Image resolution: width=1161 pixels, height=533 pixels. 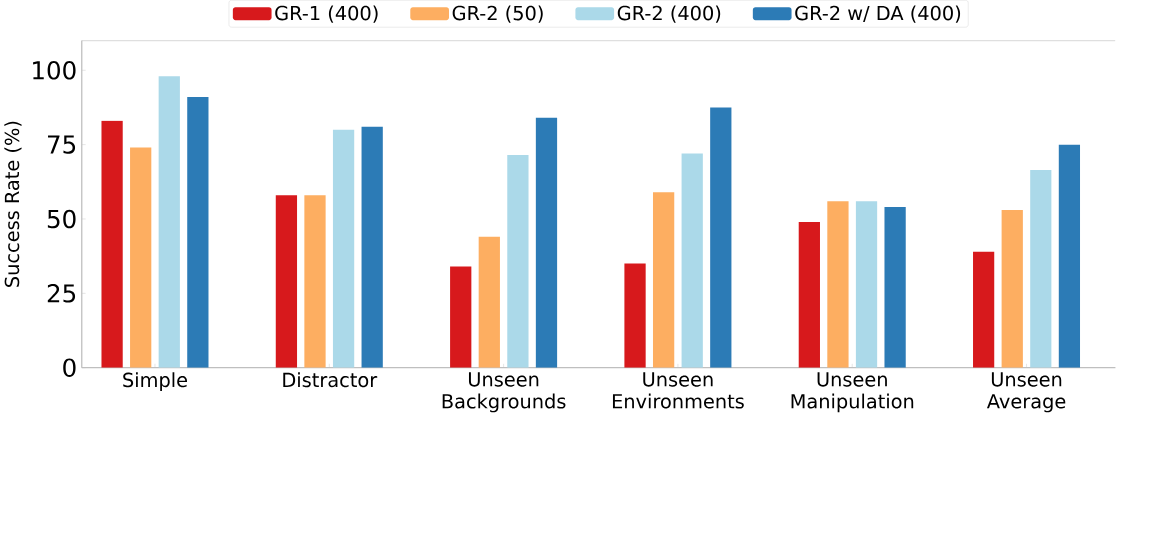 I want to click on legend-label: GR-2 (400), so click(x=669, y=14).